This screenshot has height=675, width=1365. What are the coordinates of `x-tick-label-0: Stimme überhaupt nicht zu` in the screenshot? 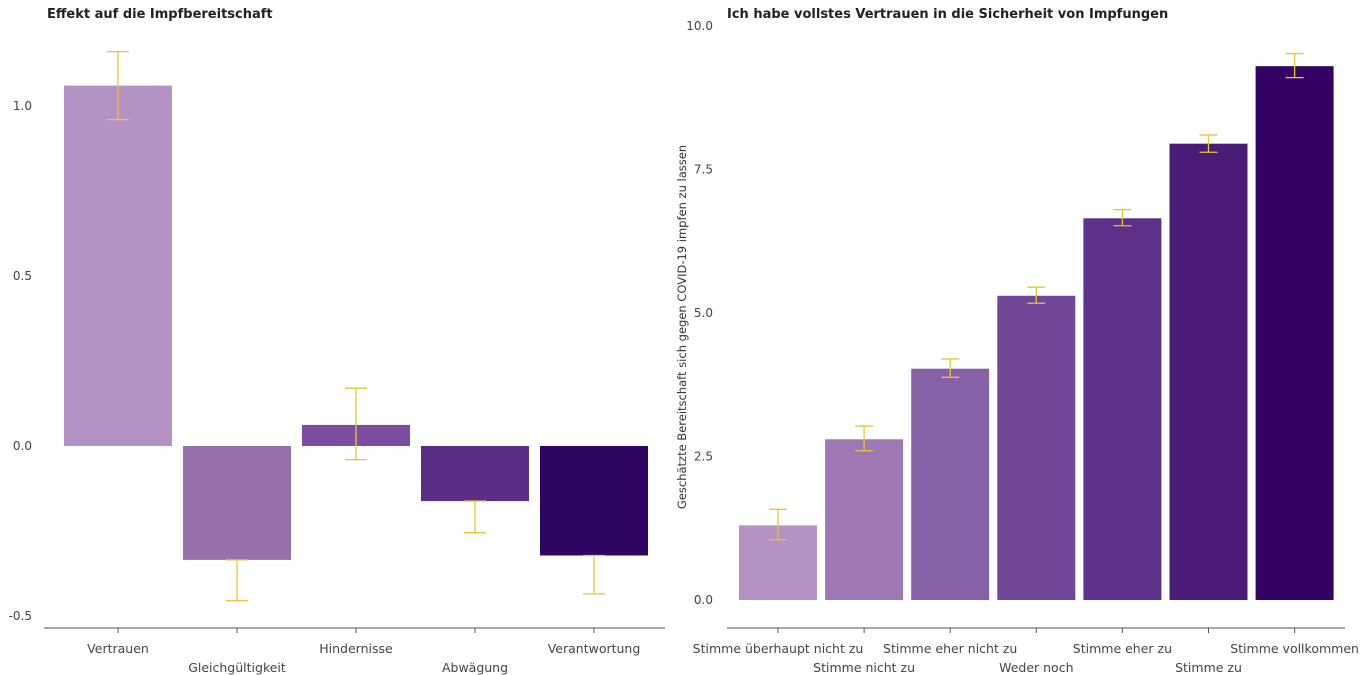 It's located at (778, 648).